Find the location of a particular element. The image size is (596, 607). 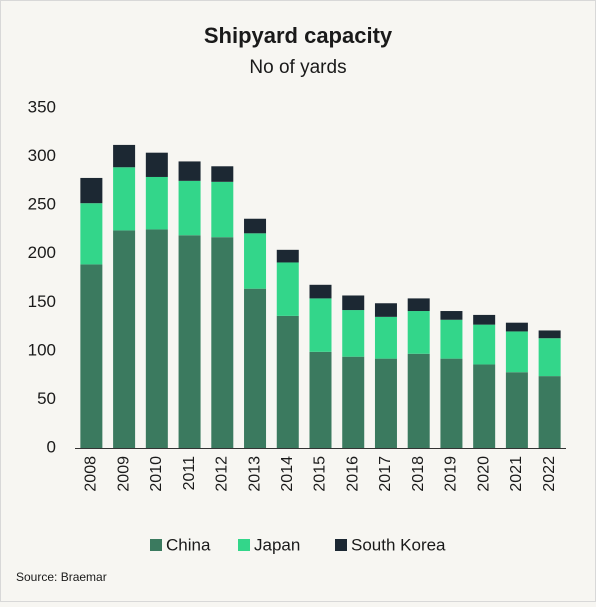

chart-title: Shipyard capacity is located at coordinates (298, 35).